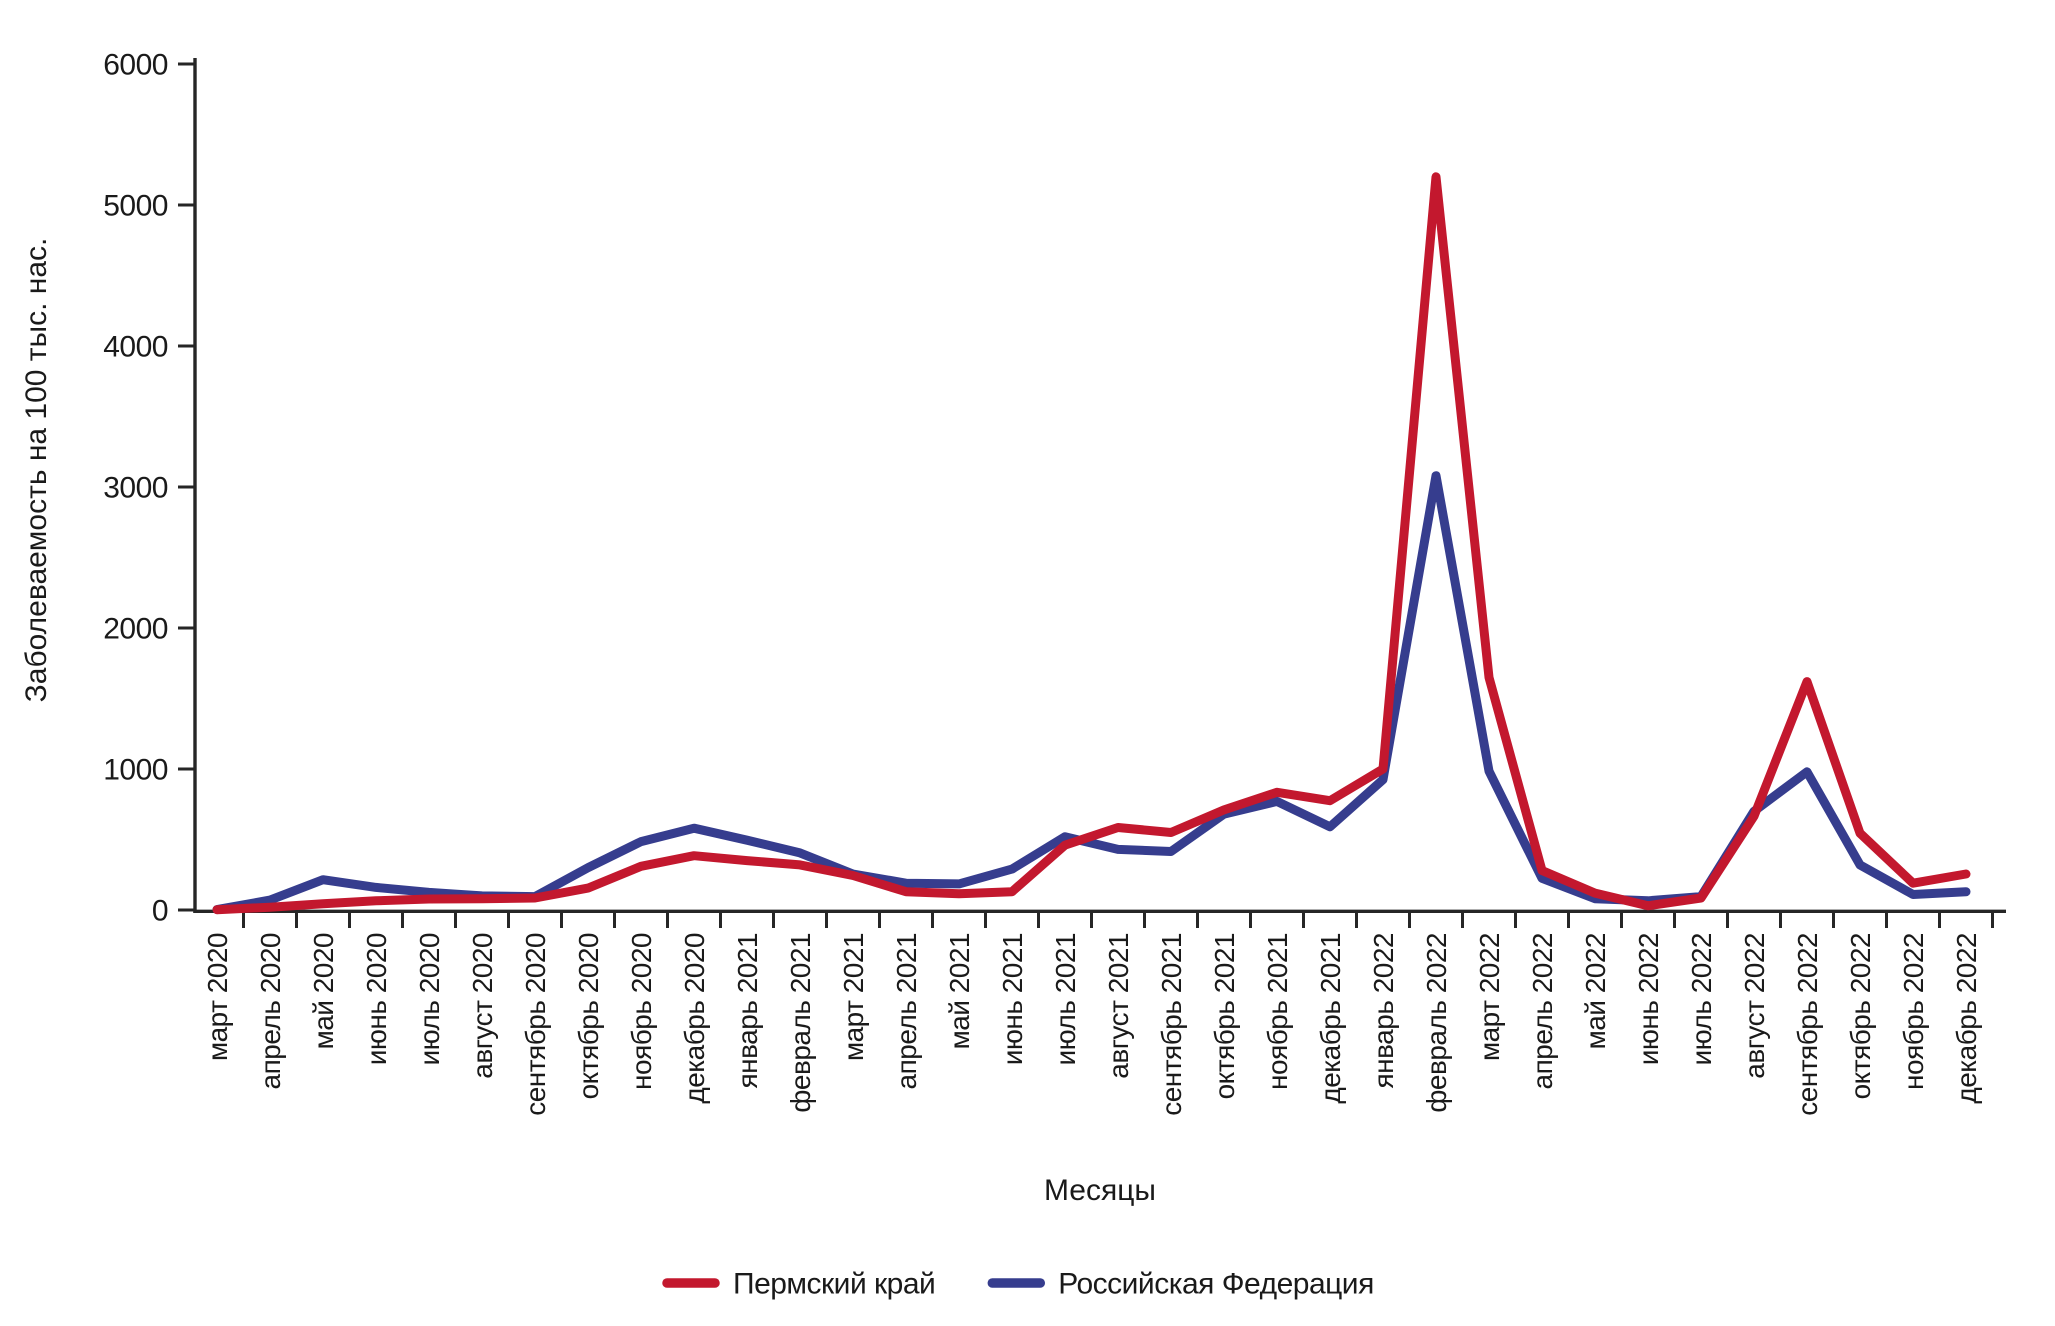  What do you see at coordinates (853, 997) in the screenshot?
I see `x-tick-label: март 2021` at bounding box center [853, 997].